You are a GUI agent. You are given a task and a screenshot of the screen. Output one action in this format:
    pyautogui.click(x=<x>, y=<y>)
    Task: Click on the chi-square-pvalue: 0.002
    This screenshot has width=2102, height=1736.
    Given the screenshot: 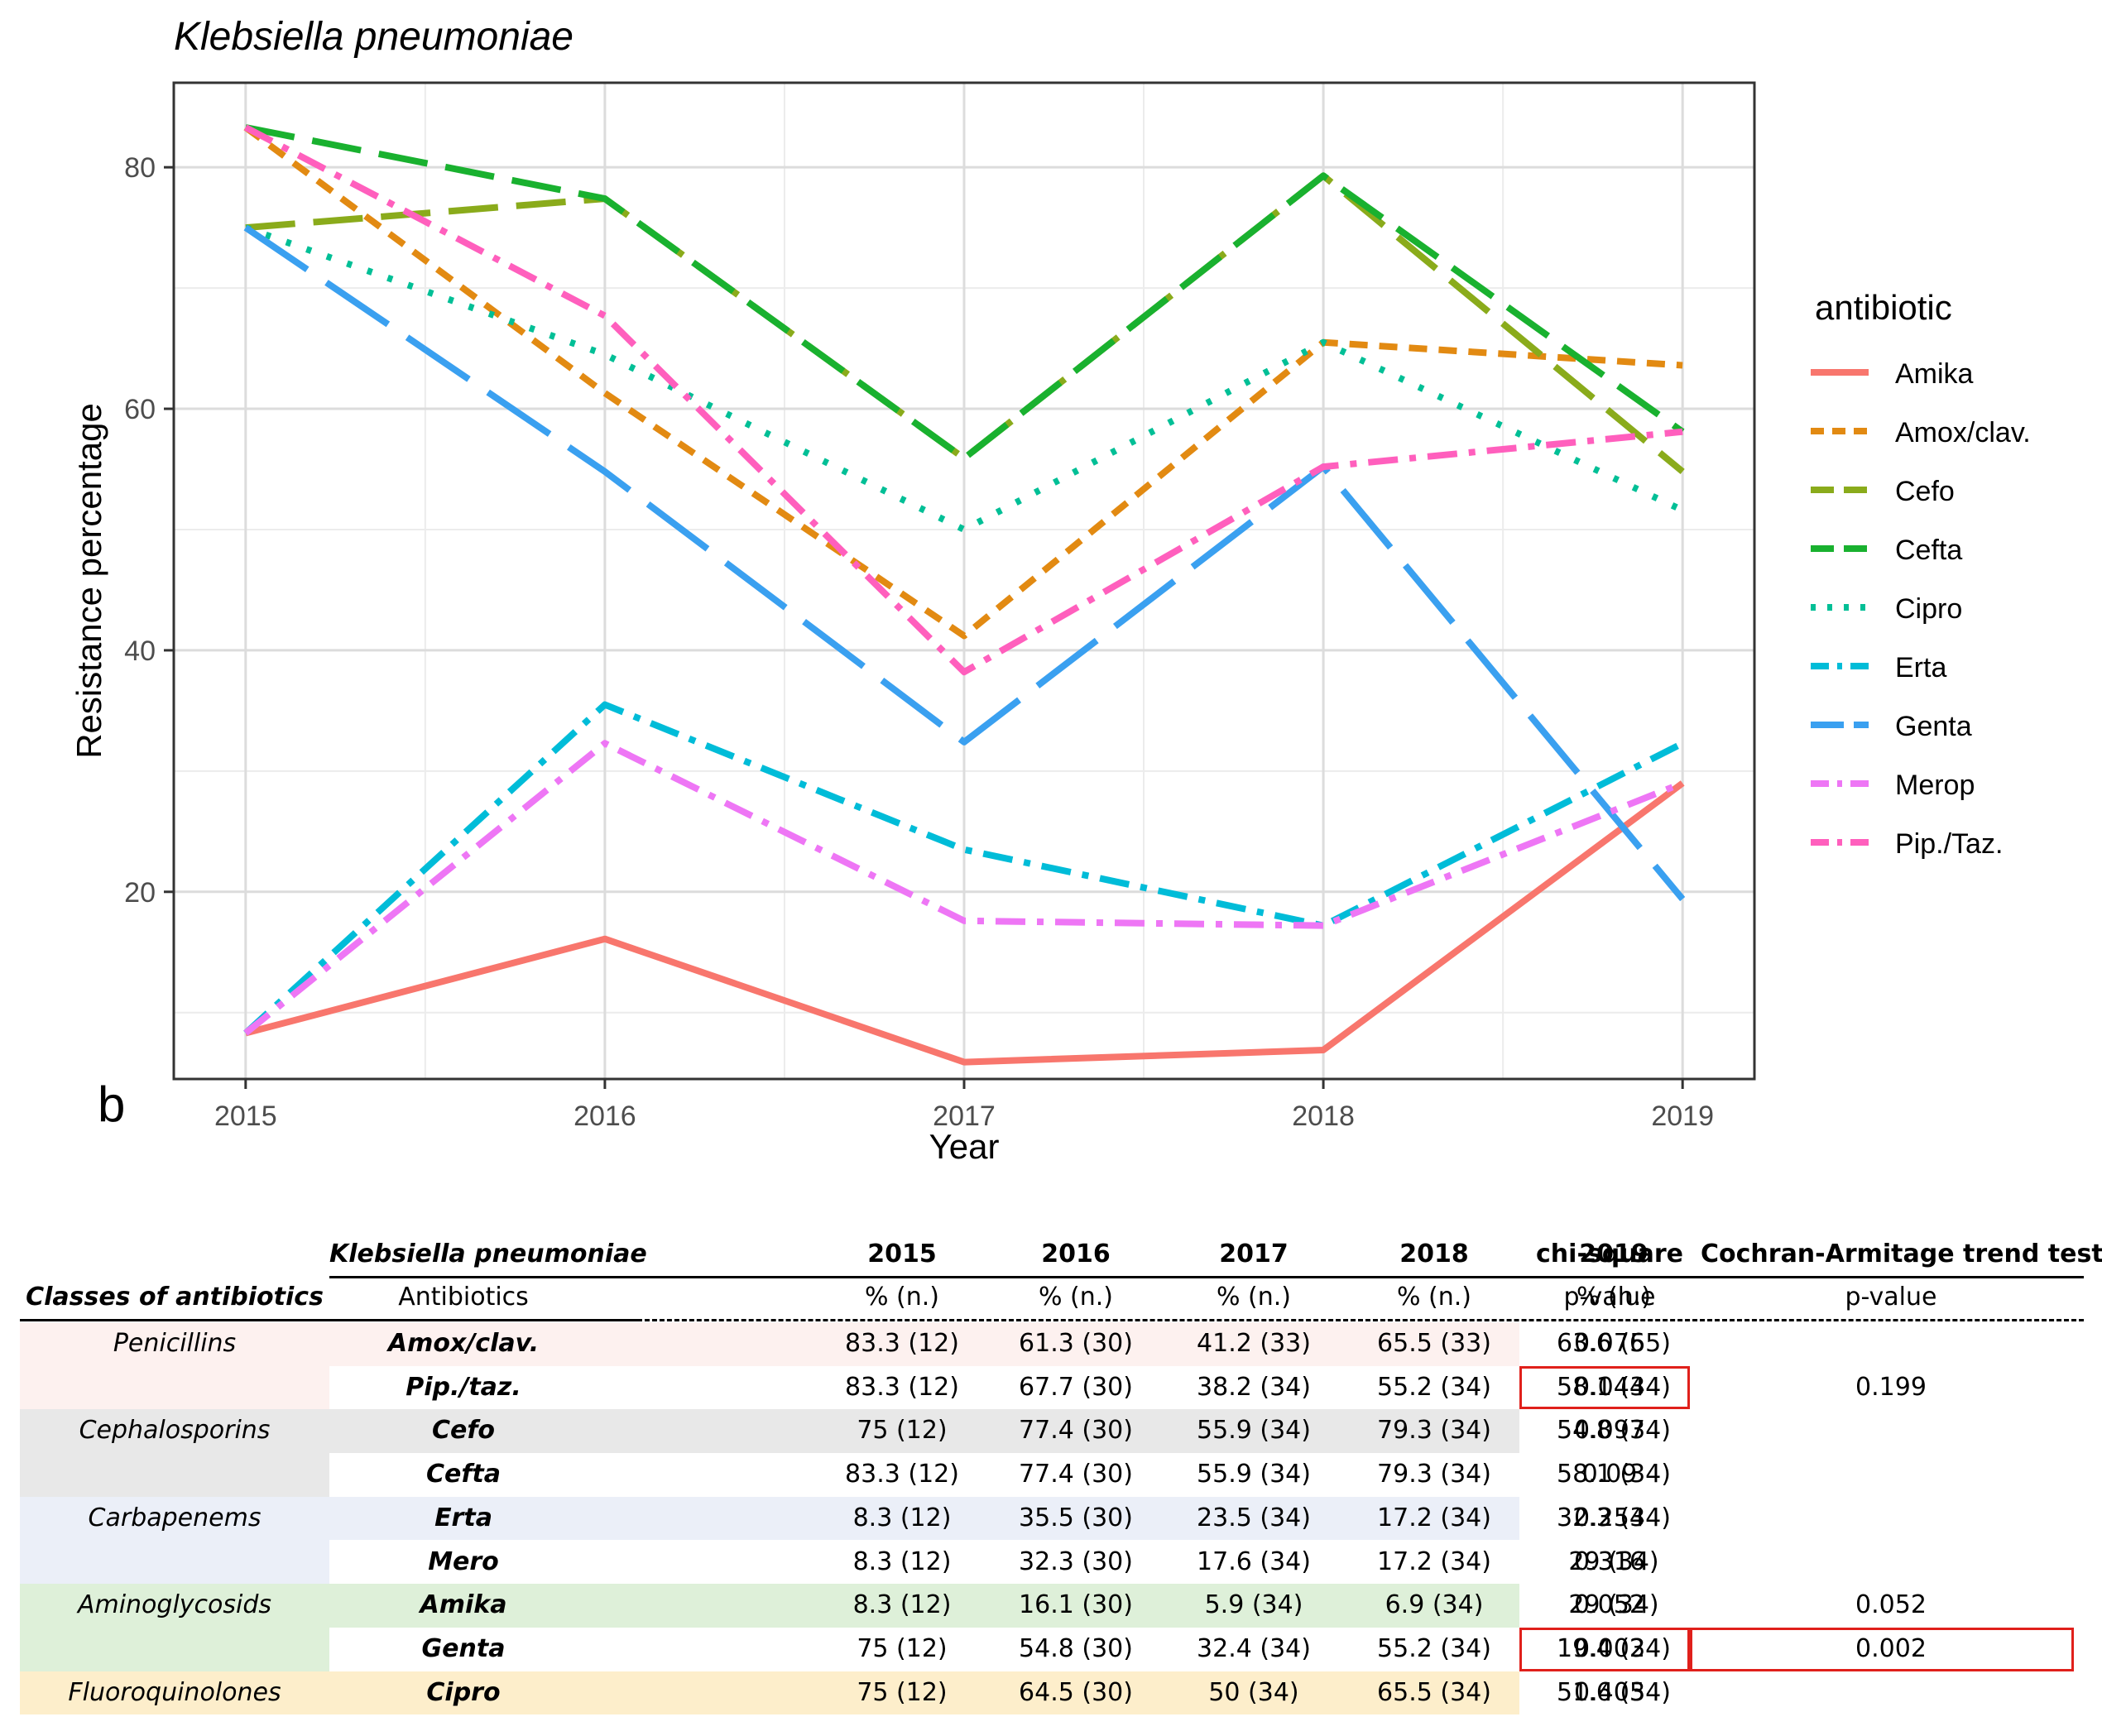 What is the action you would take?
    pyautogui.click(x=1609, y=1648)
    